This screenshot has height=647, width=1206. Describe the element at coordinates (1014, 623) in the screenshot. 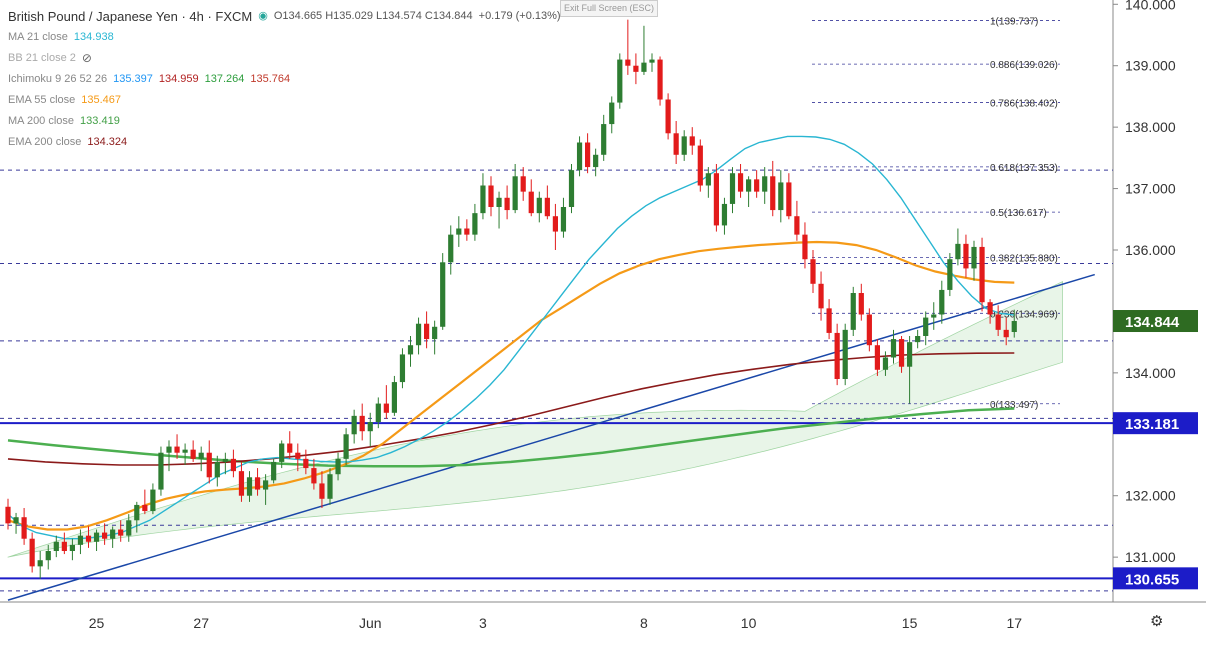

I see `x-tick-label: 17` at that location.